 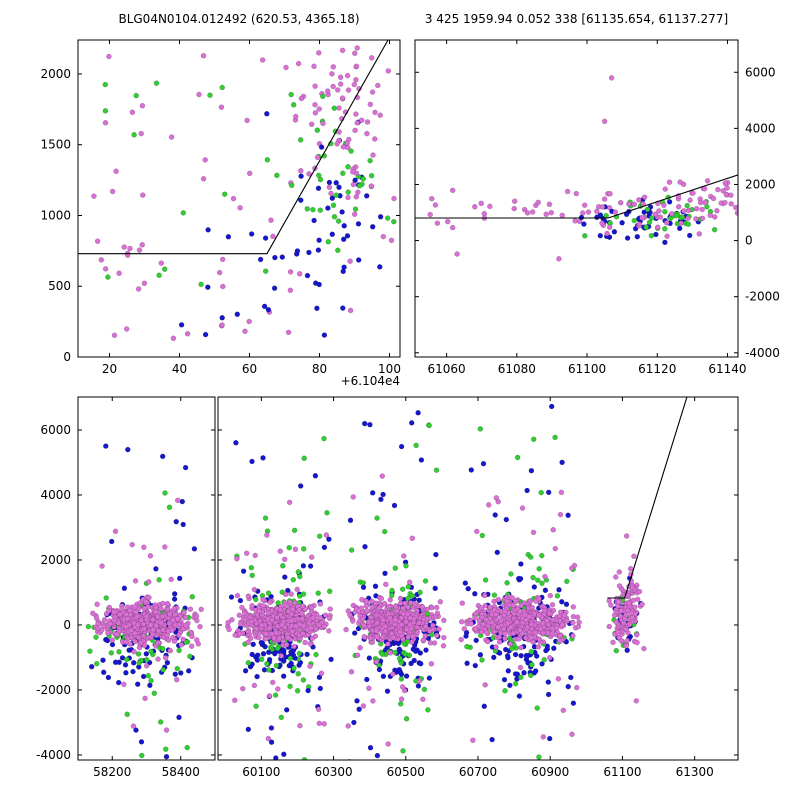 I want to click on x-tick-label: 61120, so click(x=657, y=369).